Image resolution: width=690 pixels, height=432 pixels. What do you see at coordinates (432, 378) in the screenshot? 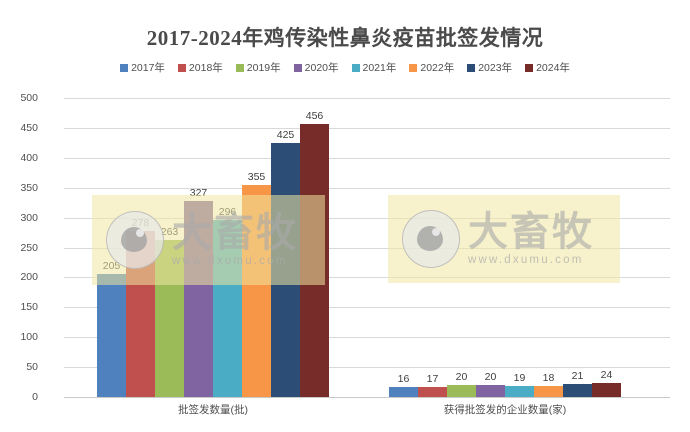
I see `bar-value-label: 17` at bounding box center [432, 378].